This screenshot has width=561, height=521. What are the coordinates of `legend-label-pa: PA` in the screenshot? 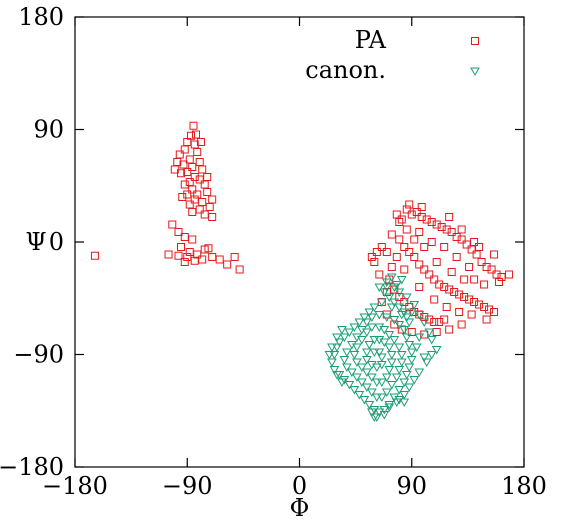 It's located at (371, 40).